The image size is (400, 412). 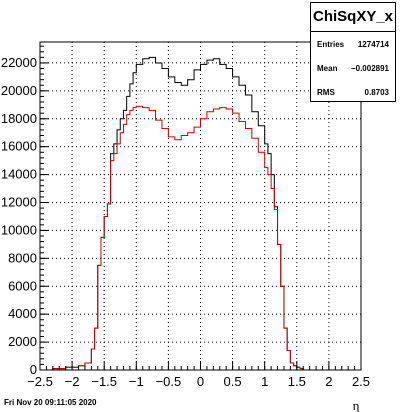 What do you see at coordinates (19, 174) in the screenshot?
I see `y-tick-label: 14000` at bounding box center [19, 174].